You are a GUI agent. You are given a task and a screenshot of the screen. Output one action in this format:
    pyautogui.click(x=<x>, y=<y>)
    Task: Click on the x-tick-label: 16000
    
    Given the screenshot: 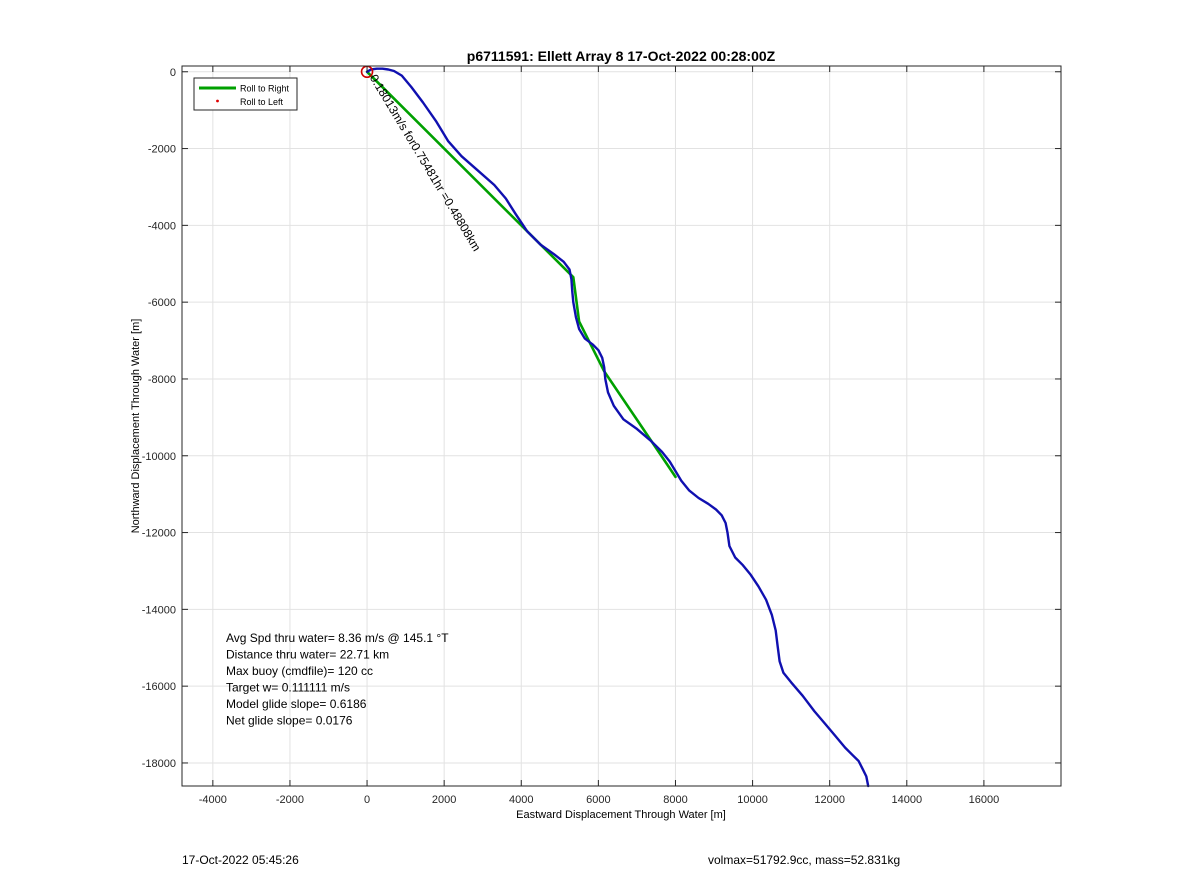 What is the action you would take?
    pyautogui.click(x=984, y=800)
    